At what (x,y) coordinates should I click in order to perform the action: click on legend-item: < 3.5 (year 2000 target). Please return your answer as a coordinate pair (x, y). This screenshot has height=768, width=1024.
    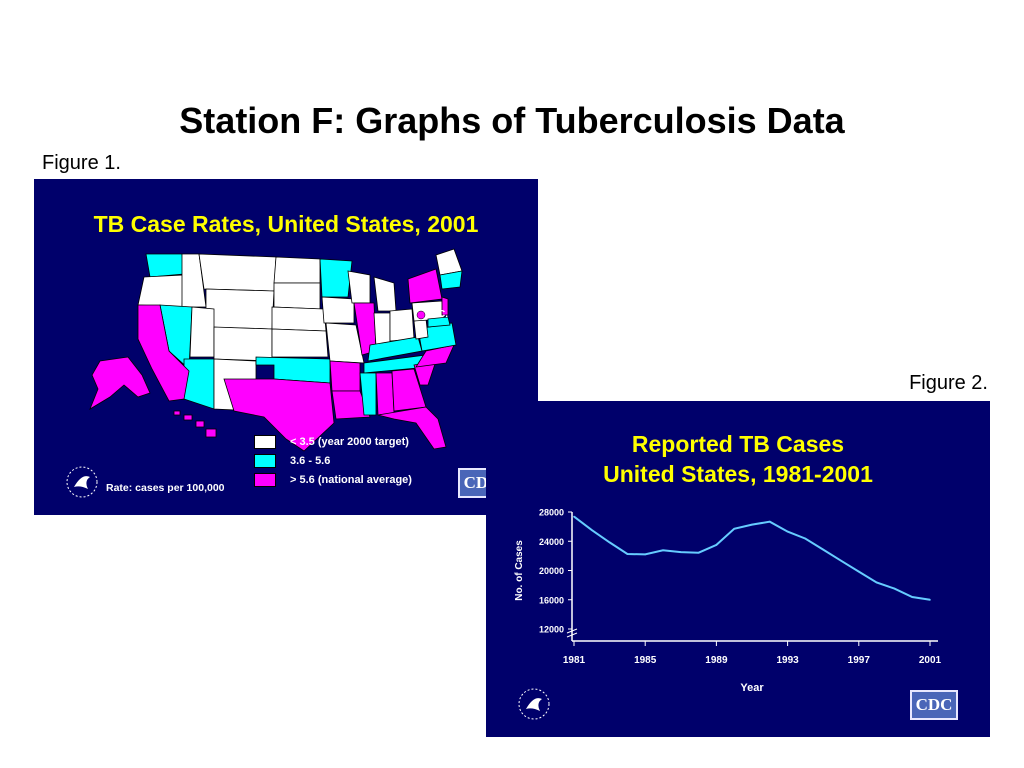
    Looking at the image, I should click on (333, 441).